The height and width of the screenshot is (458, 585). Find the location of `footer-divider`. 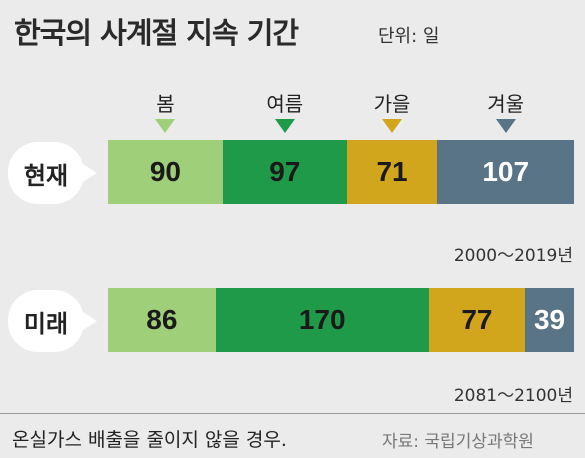

footer-divider is located at coordinates (292, 413).